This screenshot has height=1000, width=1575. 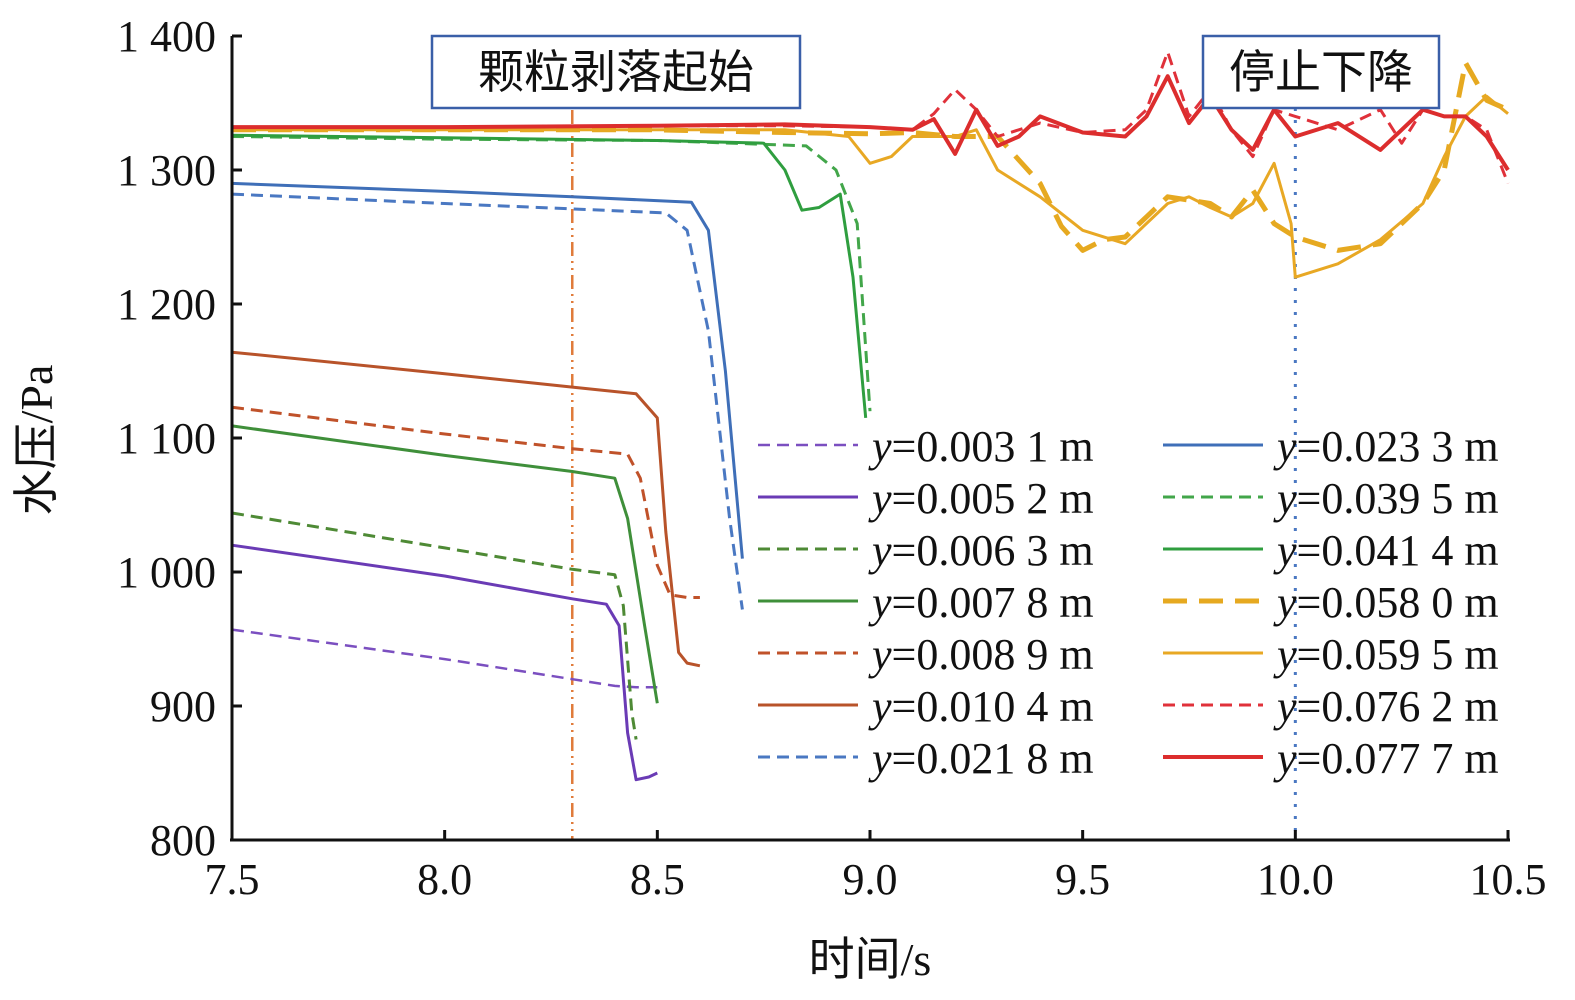 What do you see at coordinates (935, 72) in the screenshot?
I see `annotation-boxes: 颗粒剥落起始 停止下降` at bounding box center [935, 72].